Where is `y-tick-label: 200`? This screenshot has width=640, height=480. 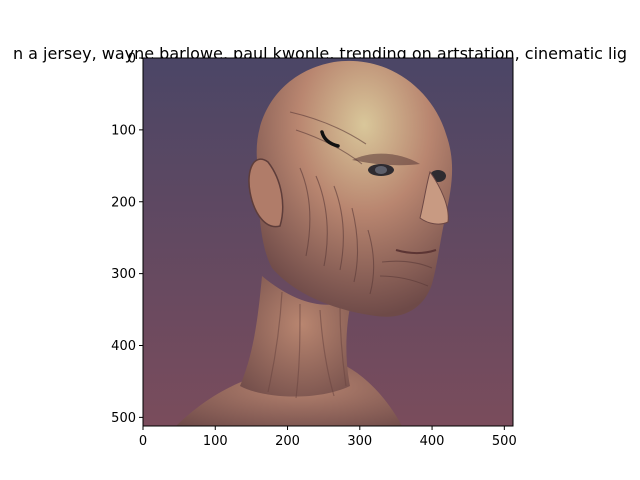 y-tick-label: 200 is located at coordinates (123, 202).